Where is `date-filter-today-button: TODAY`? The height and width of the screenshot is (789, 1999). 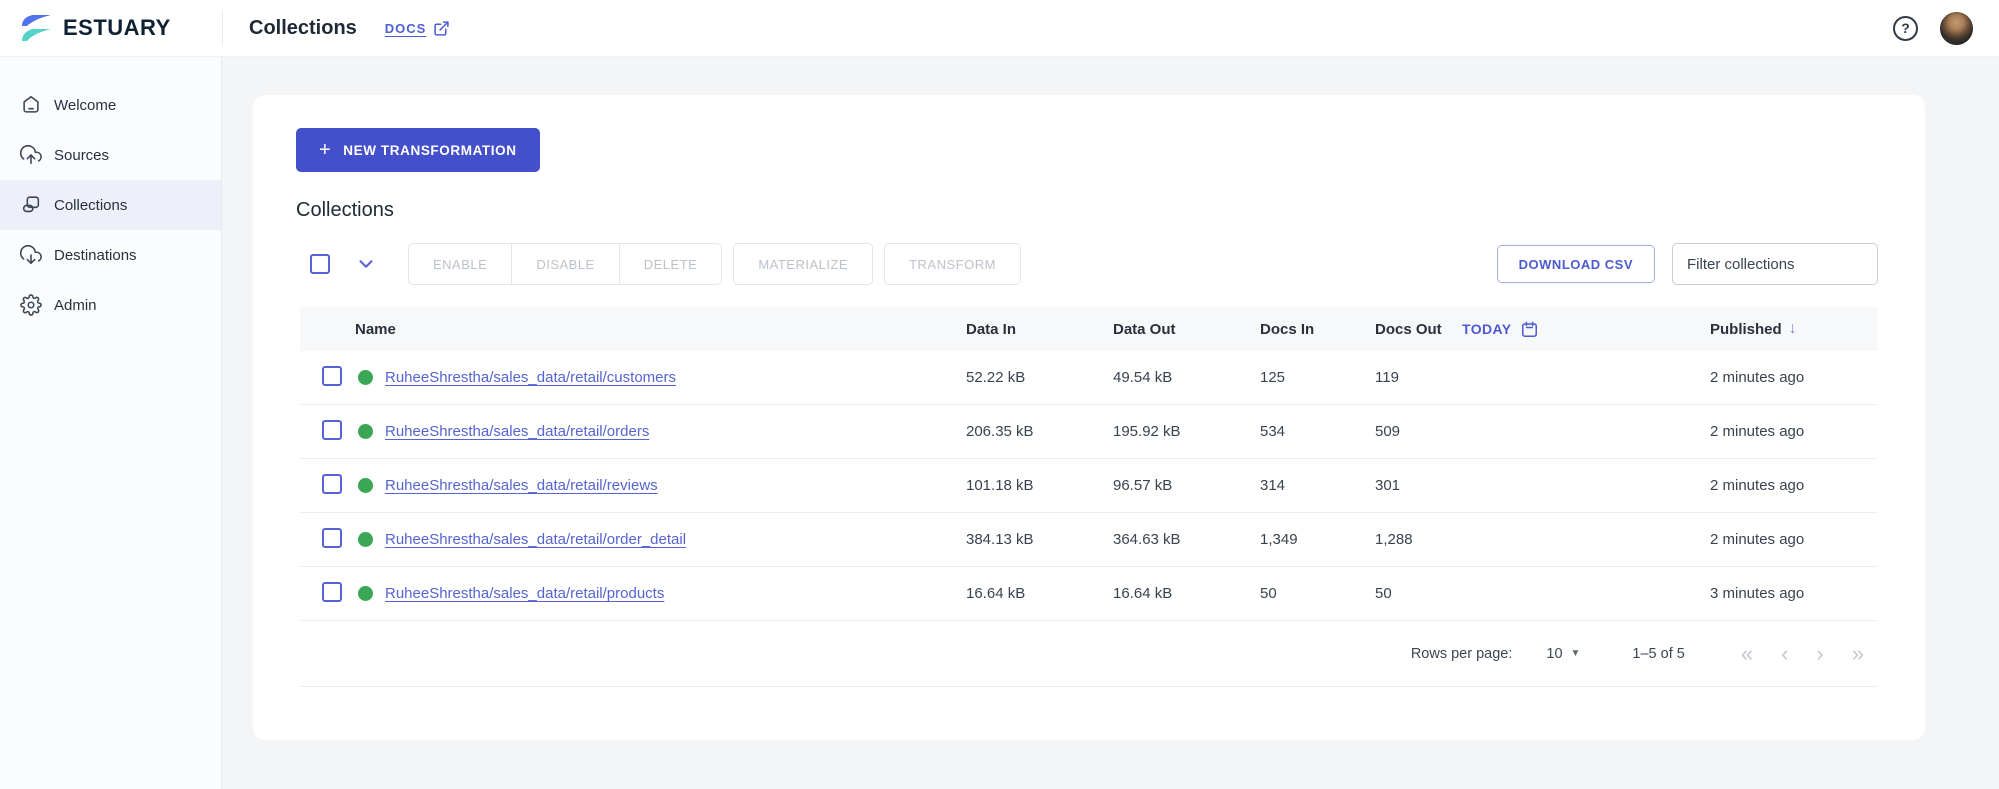
date-filter-today-button: TODAY is located at coordinates (1586, 329).